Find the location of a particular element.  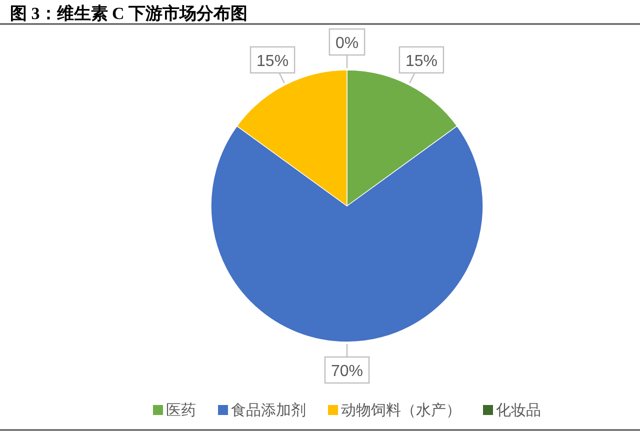

legend-label: 食品添加剂 is located at coordinates (268, 410).